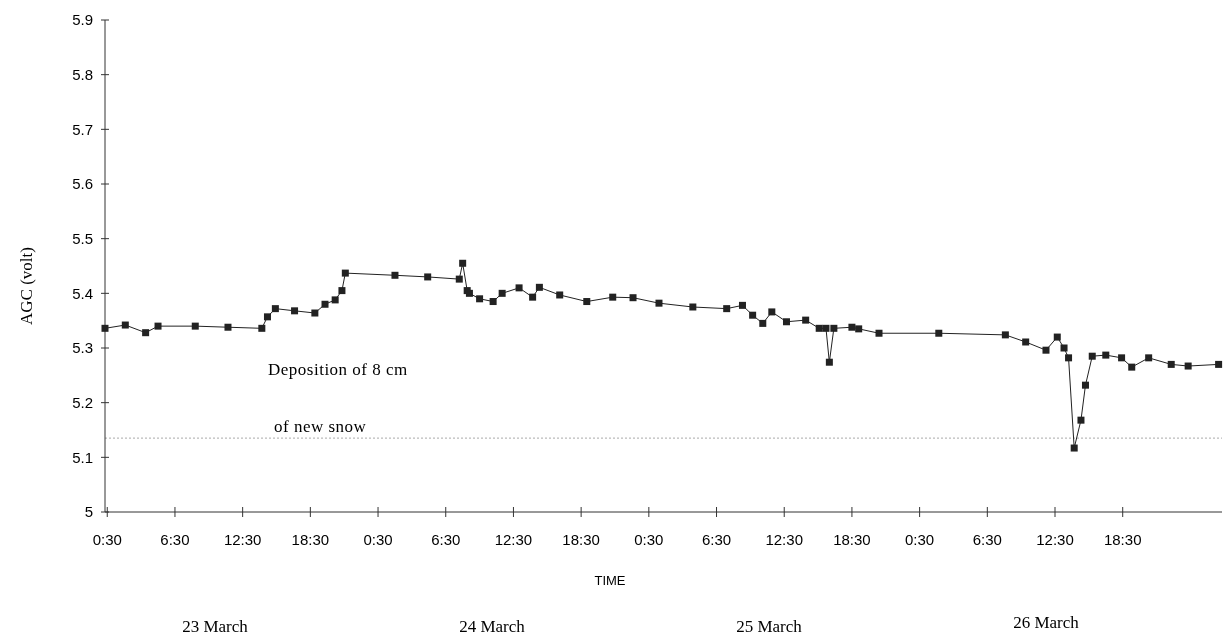 The image size is (1223, 640). I want to click on y-tick-label: 5.3, so click(82, 348).